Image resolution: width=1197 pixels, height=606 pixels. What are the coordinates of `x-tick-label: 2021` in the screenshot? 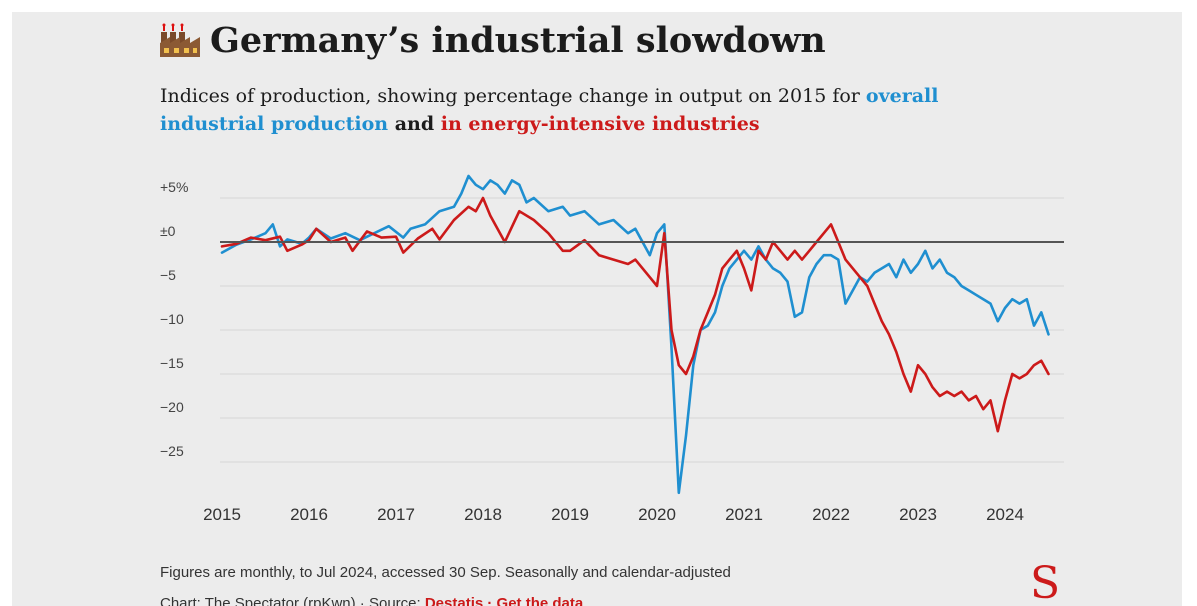 It's located at (744, 514).